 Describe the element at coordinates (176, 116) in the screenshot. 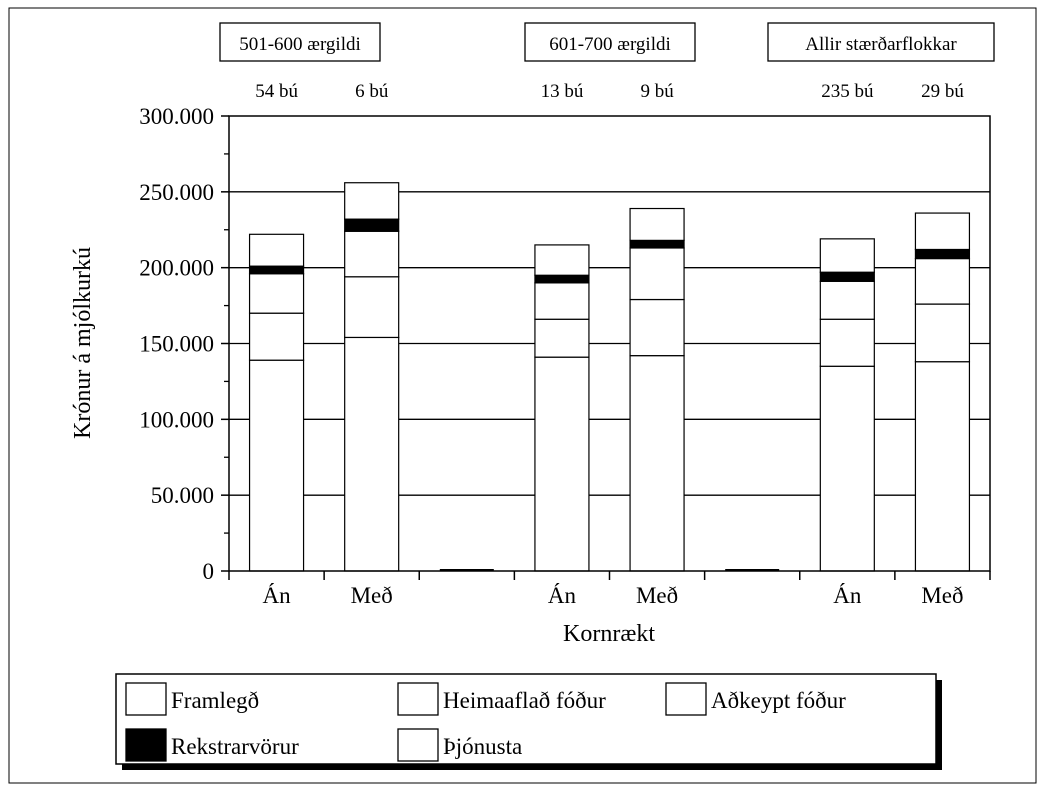

I see `y-tick-label: 300.000` at that location.